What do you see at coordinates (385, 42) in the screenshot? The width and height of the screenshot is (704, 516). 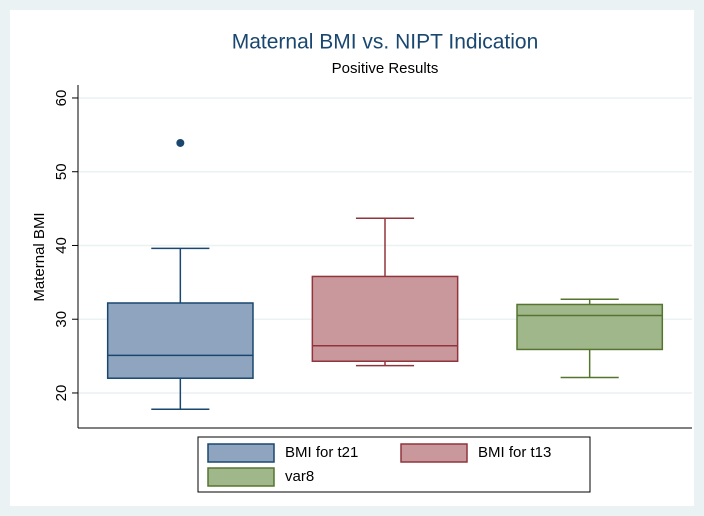 I see `chart-title: Maternal BMI vs. NIPT Indication` at bounding box center [385, 42].